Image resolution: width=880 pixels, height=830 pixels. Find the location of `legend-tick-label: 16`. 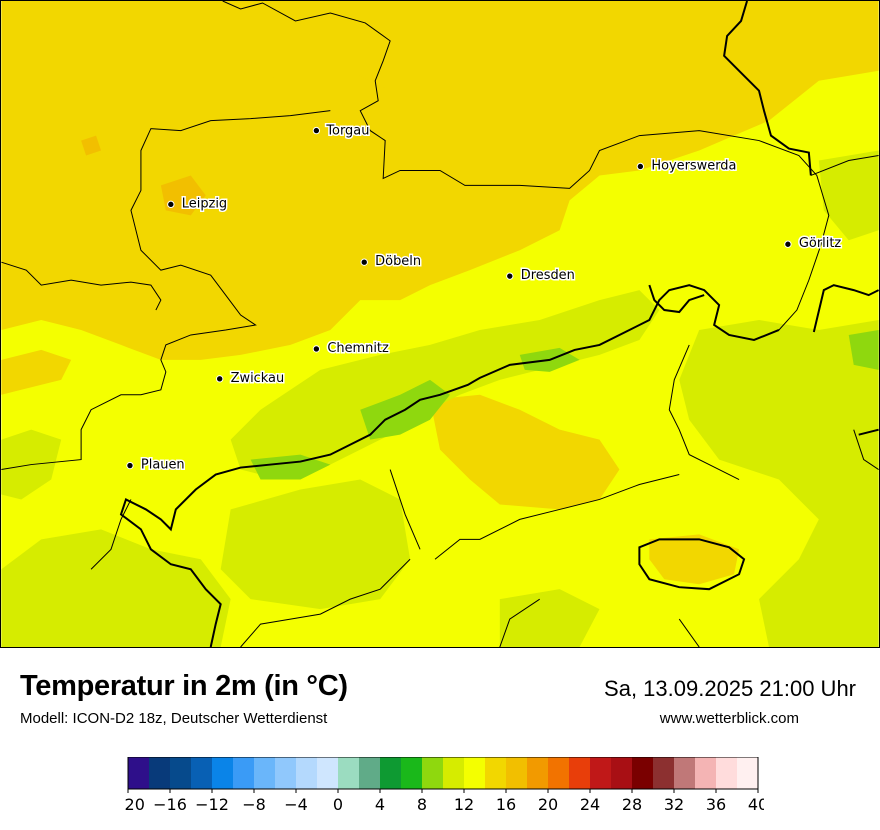

legend-tick-label: 16 is located at coordinates (506, 804).